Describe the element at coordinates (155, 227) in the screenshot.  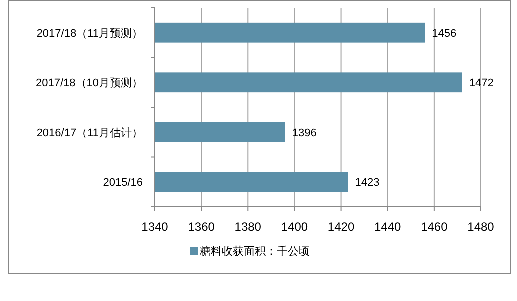
I see `x-tick-label: 1340` at that location.